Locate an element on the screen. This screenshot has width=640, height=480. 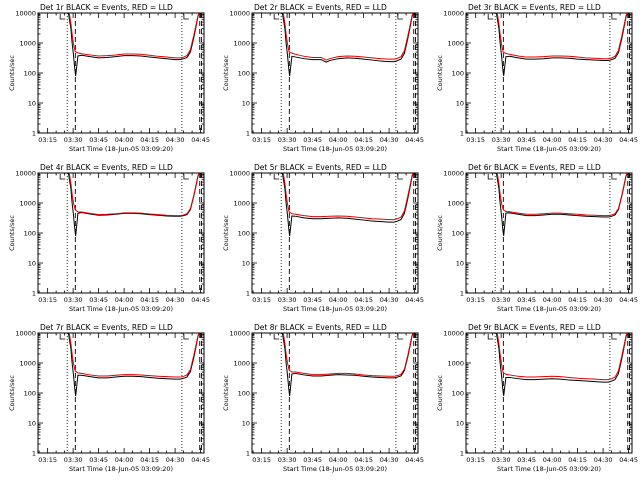
chart-title: Det 1r BLACK = Events, RED = LLD is located at coordinates (106, 7).